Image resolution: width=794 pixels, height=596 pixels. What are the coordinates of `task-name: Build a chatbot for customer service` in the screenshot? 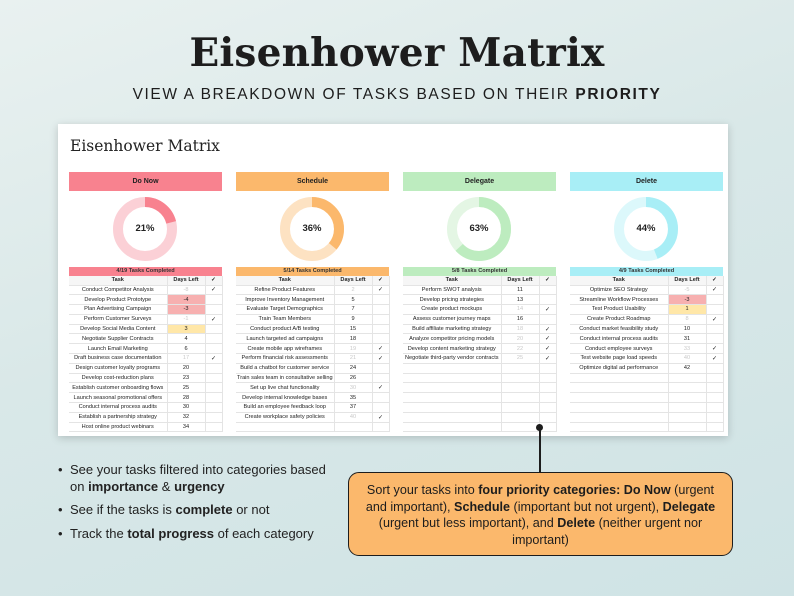 It's located at (285, 368).